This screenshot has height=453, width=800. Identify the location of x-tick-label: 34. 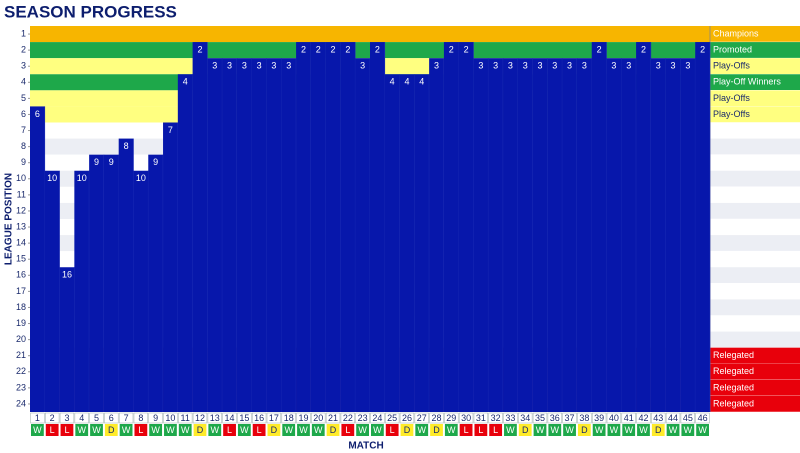
(525, 418).